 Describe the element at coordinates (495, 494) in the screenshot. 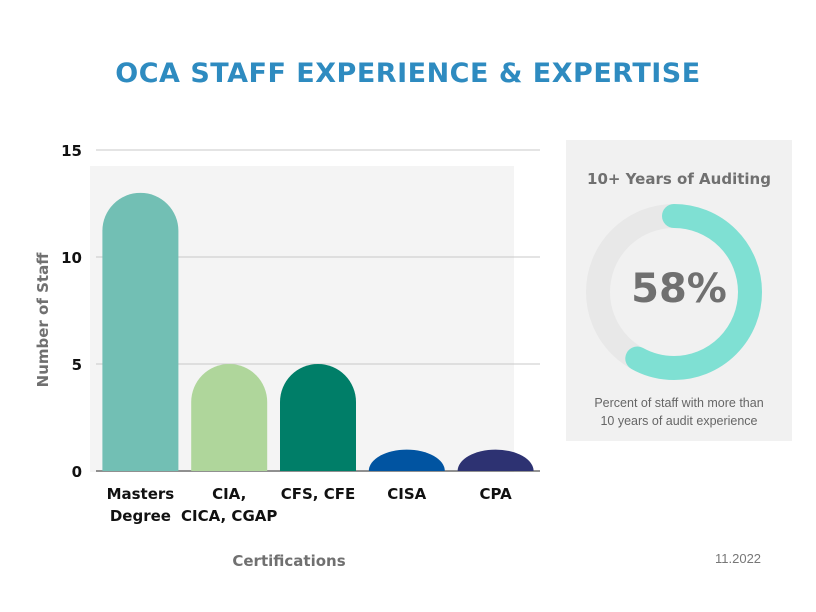

I see `x-tick-label: CPA` at that location.